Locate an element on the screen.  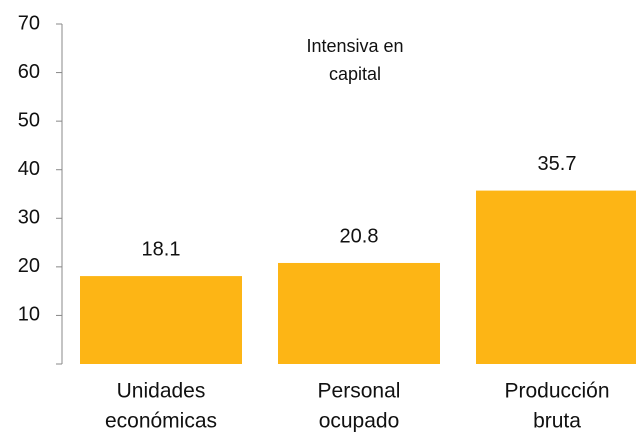
x-tick-label: económicas is located at coordinates (161, 421).